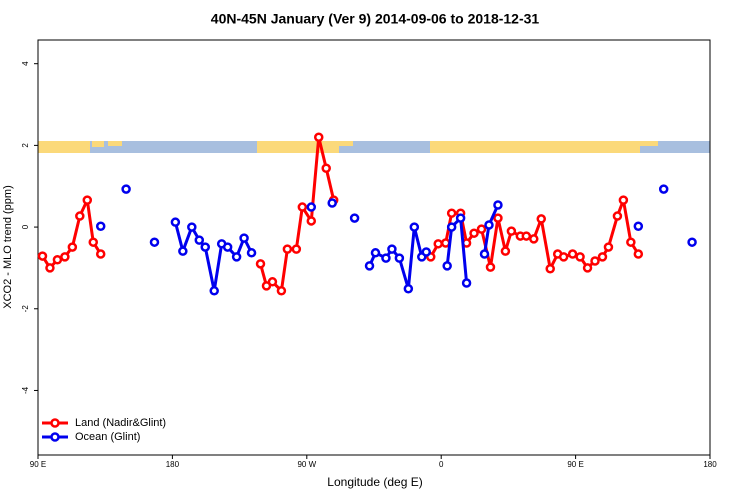 This screenshot has width=750, height=500. I want to click on legend-label: Ocean (Glint), so click(107, 437).